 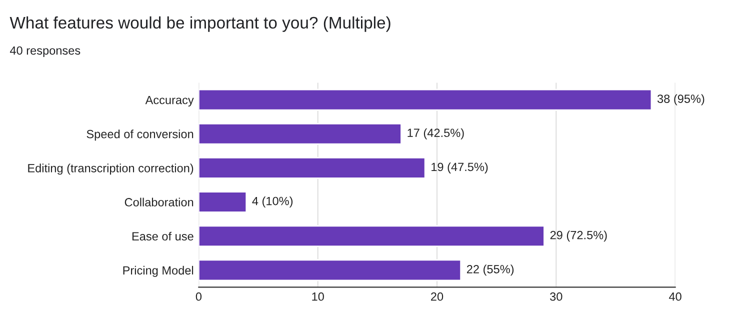 What do you see at coordinates (490, 270) in the screenshot?
I see `data-label: 22 (55%)` at bounding box center [490, 270].